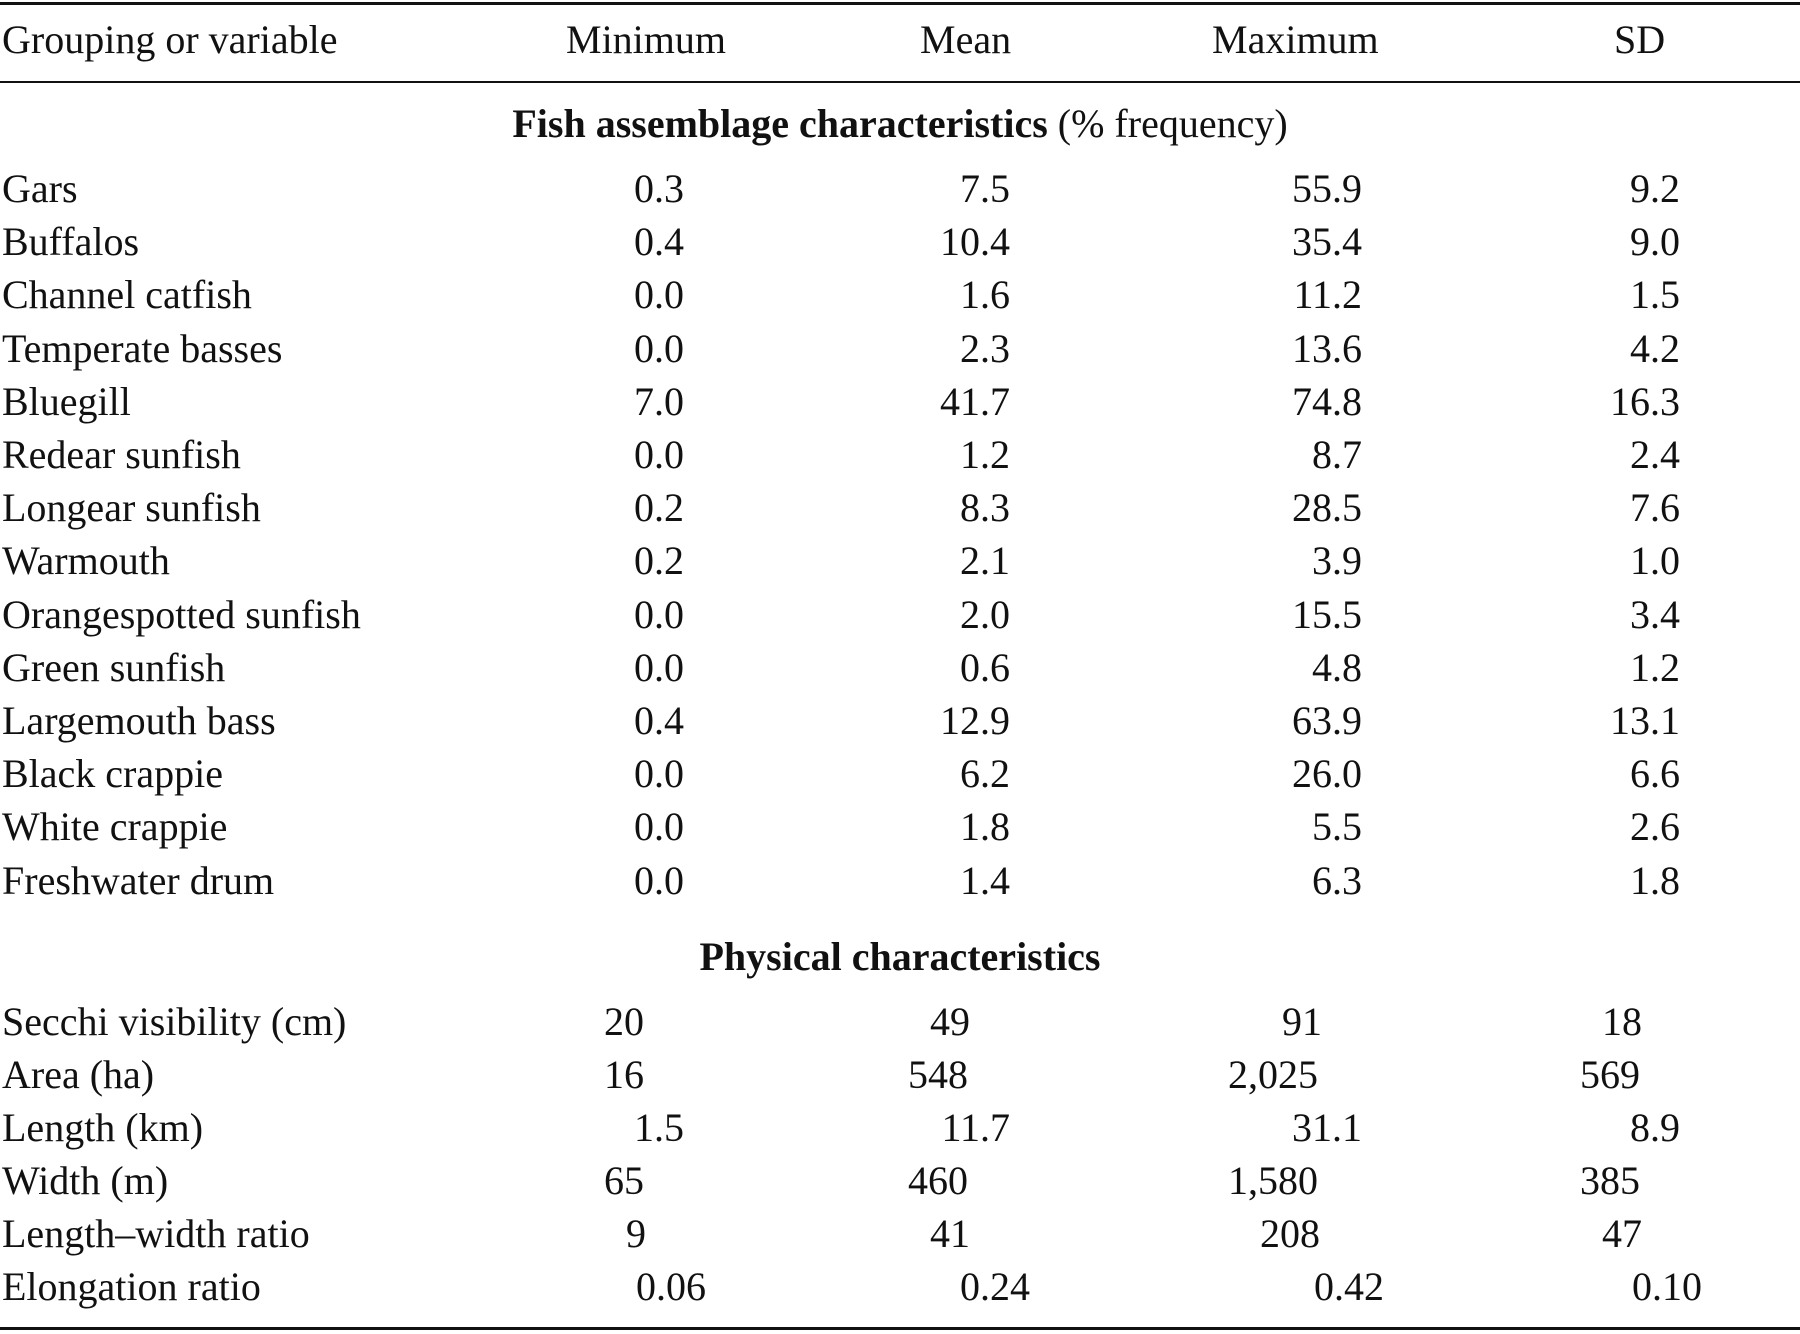 This screenshot has height=1334, width=1800. Describe the element at coordinates (1327, 773) in the screenshot. I see `cell-max: 26.0` at that location.